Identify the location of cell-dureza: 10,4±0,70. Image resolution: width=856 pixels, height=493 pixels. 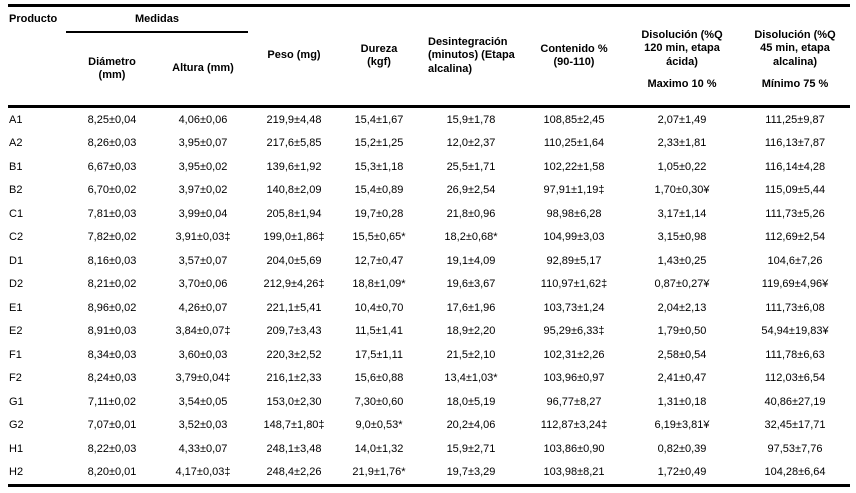
(379, 307).